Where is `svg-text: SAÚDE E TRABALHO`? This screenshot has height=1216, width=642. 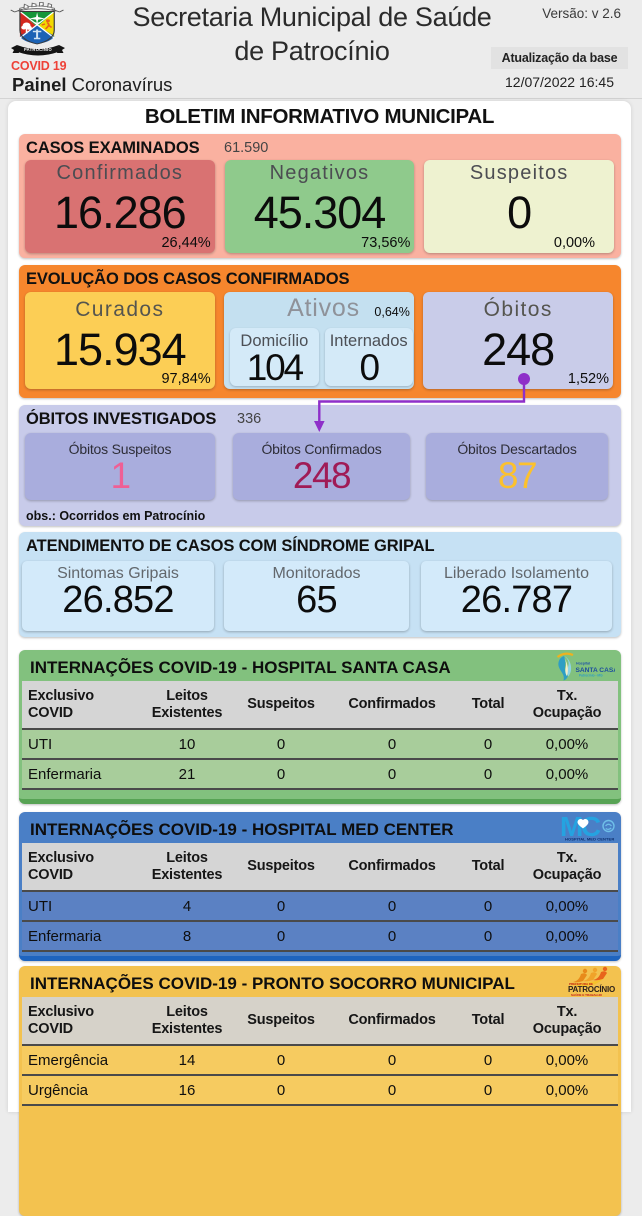 svg-text: SAÚDE E TRABALHO is located at coordinates (587, 994).